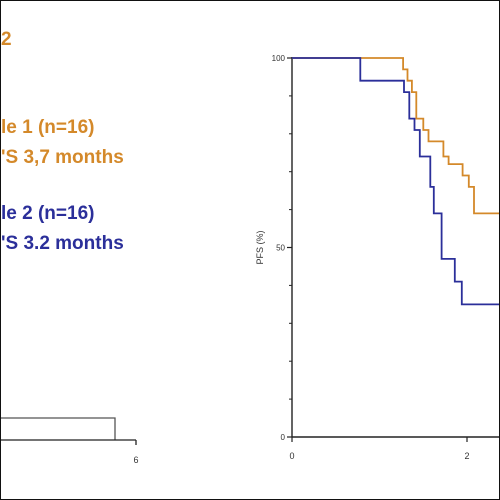  What do you see at coordinates (48, 127) in the screenshot?
I see `cohort1-label: le 1 (n=16)` at bounding box center [48, 127].